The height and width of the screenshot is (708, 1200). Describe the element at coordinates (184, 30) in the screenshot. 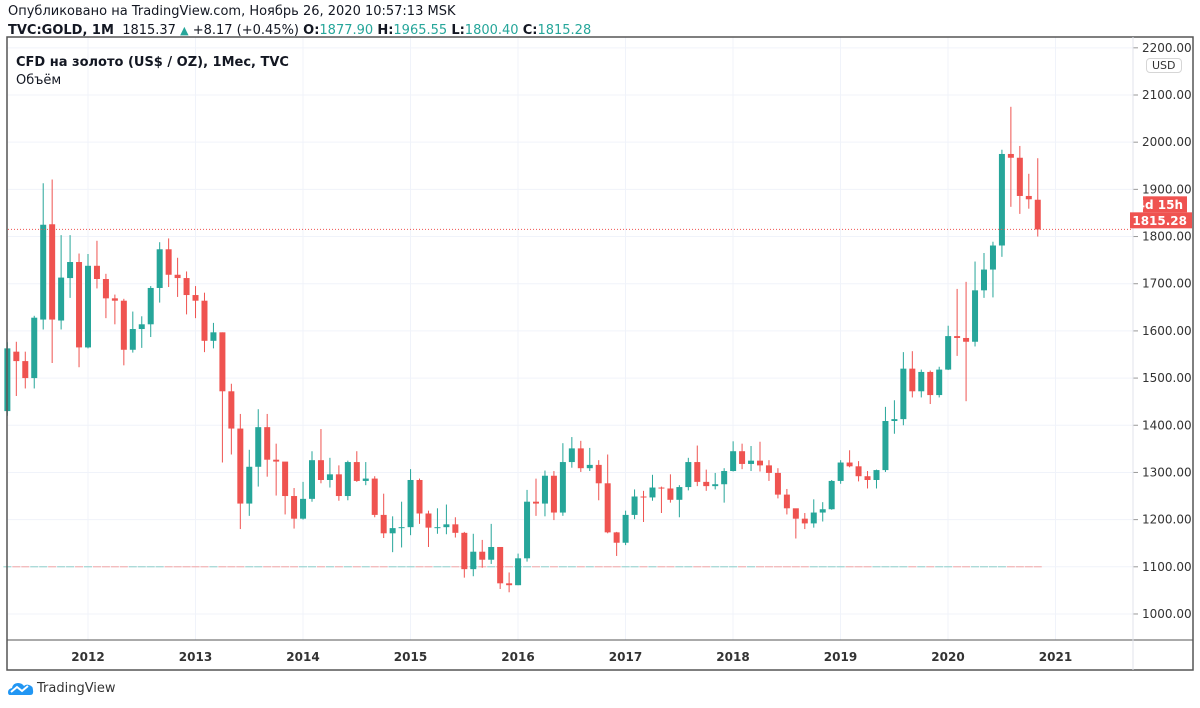

I see `up-arrow-icon: ▲` at that location.